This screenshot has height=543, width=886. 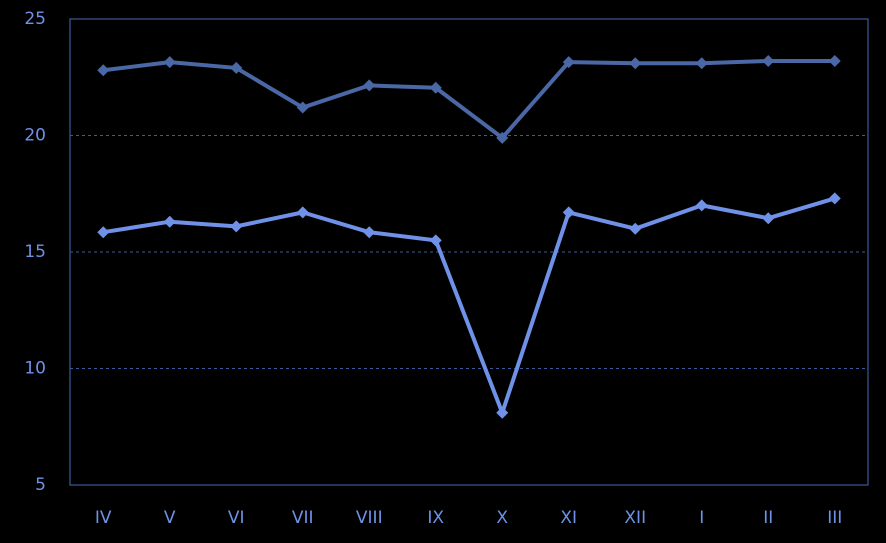 What do you see at coordinates (35, 369) in the screenshot?
I see `y-tick-label: 10` at bounding box center [35, 369].